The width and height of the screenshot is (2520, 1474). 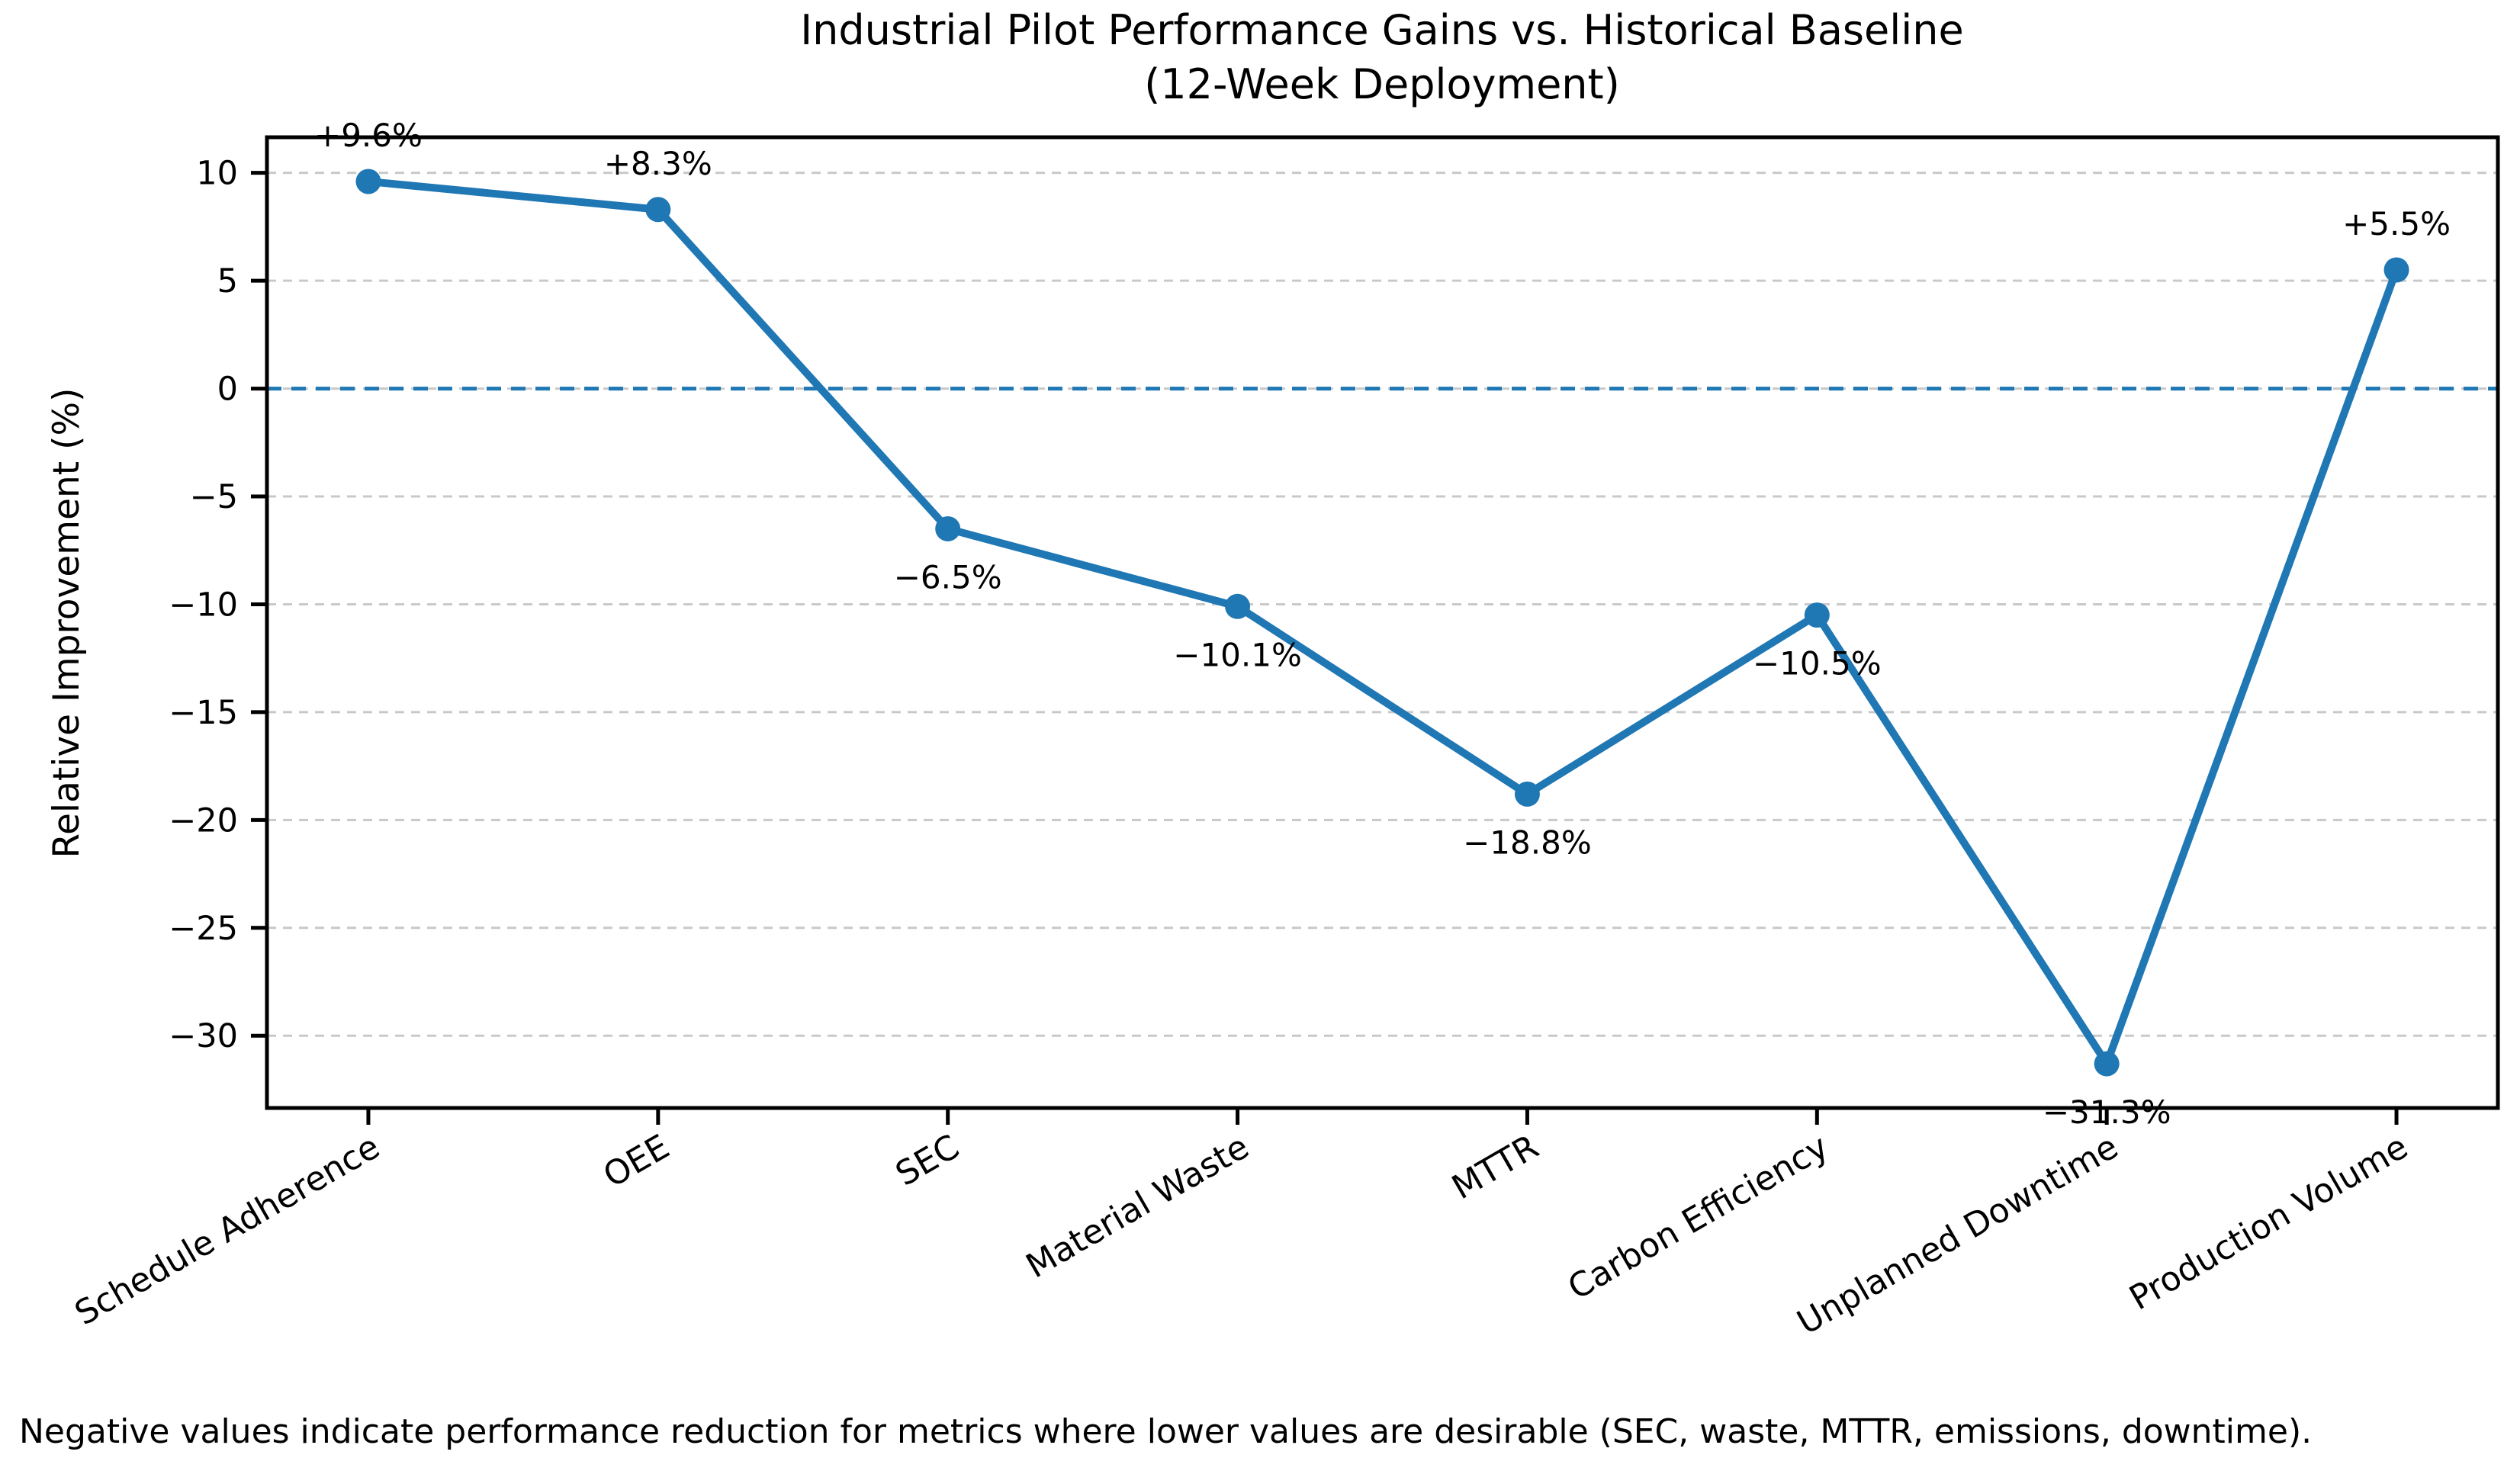 What do you see at coordinates (1237, 654) in the screenshot?
I see `data-point-label: −10.1%` at bounding box center [1237, 654].